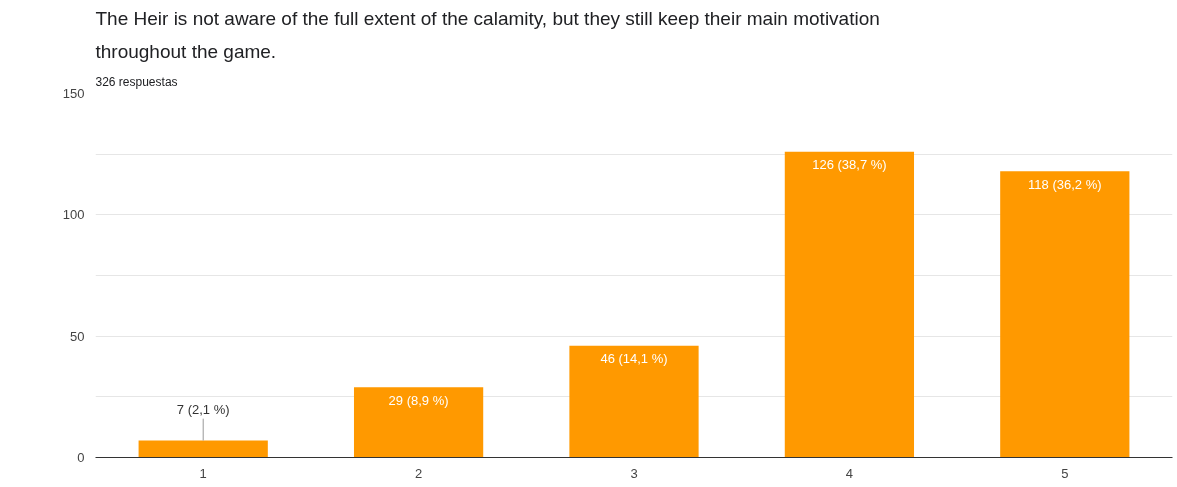 The height and width of the screenshot is (487, 1177). What do you see at coordinates (77, 336) in the screenshot?
I see `y-tick-label: 50` at bounding box center [77, 336].